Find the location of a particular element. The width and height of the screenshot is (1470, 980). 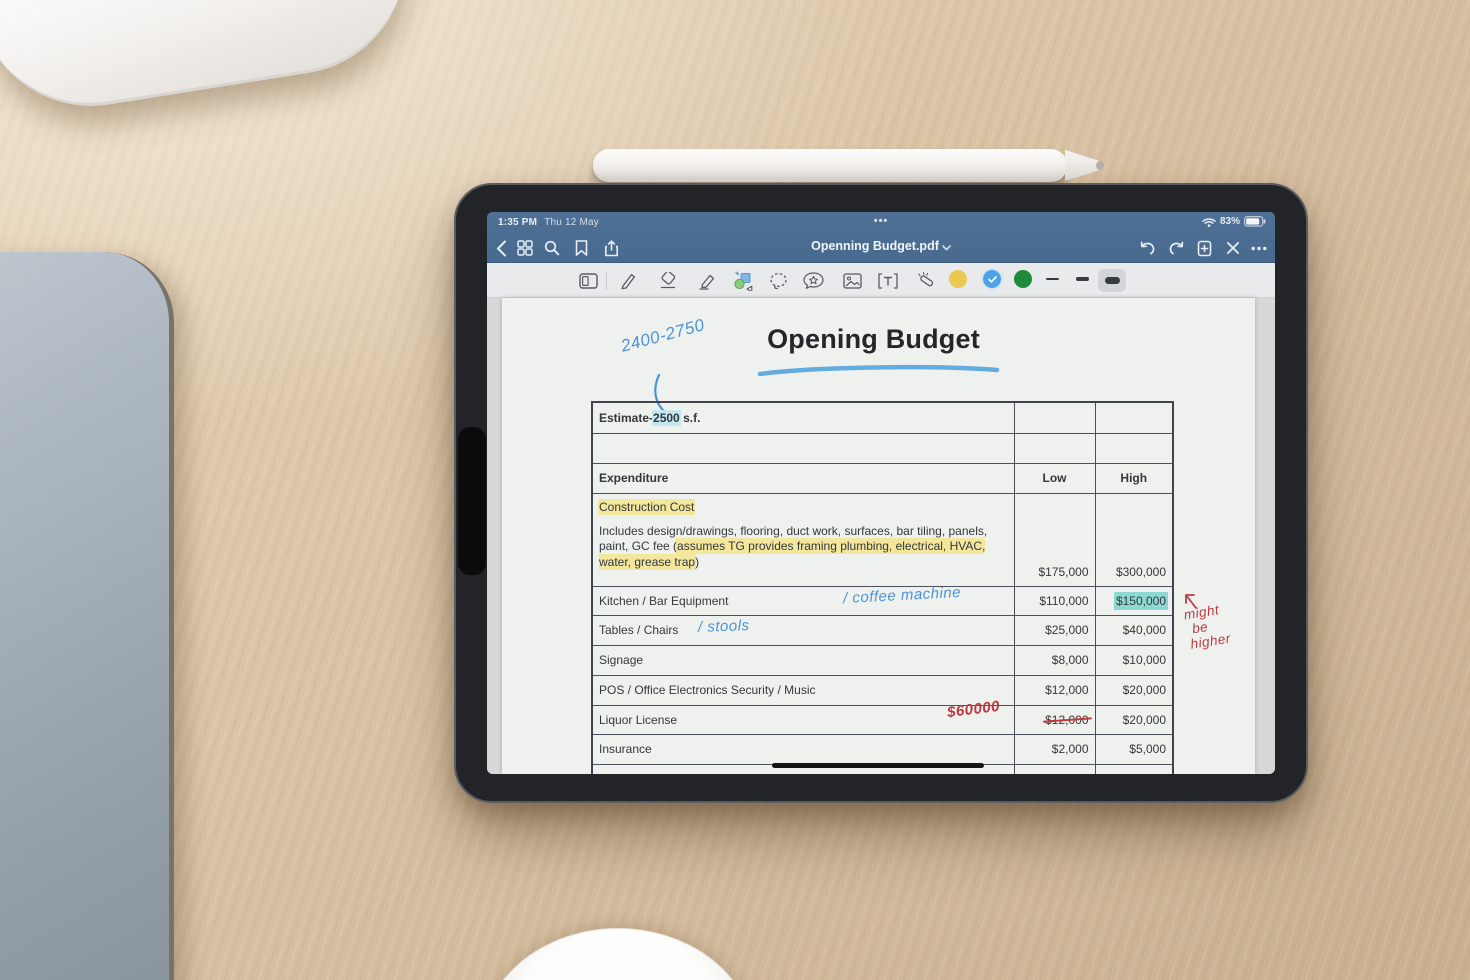

table-row-blank is located at coordinates (882, 448).